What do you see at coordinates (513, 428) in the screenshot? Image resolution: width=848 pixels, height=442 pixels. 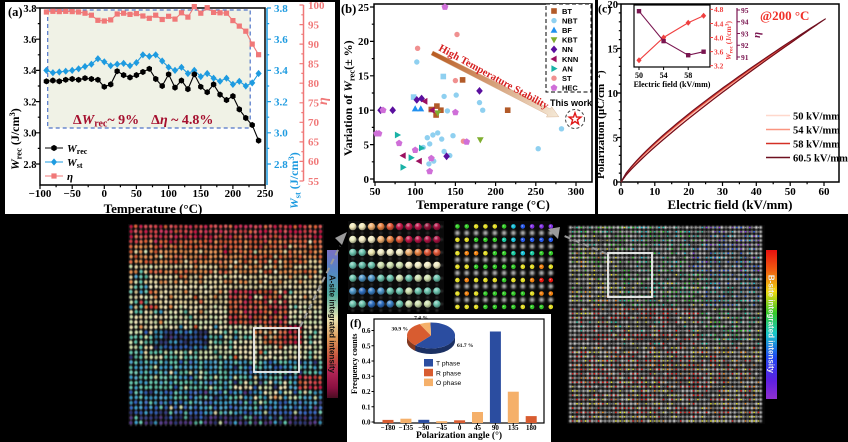 I see `svg-text: 135` at bounding box center [513, 428].